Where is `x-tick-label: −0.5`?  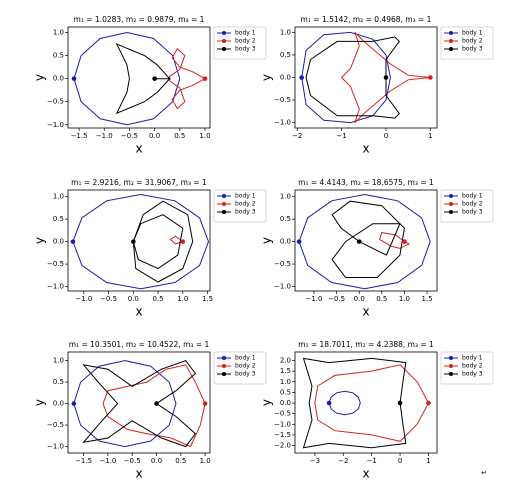 x-tick-label: −0.5 is located at coordinates (336, 299).